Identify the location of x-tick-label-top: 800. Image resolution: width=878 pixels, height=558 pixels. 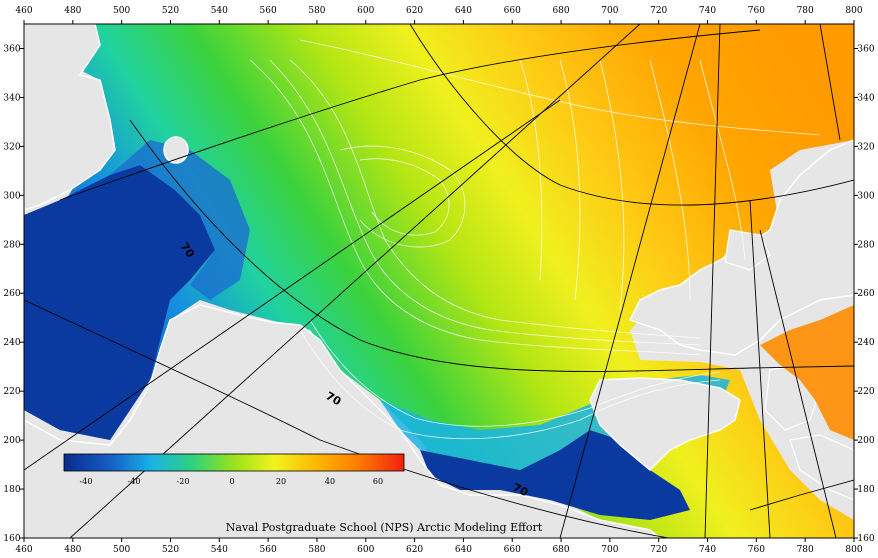
(853, 11).